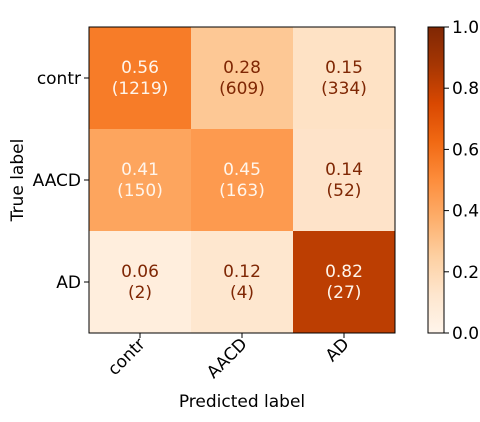 The image size is (480, 422). Describe the element at coordinates (465, 212) in the screenshot. I see `colorbar-tick-label: 0.4` at that location.